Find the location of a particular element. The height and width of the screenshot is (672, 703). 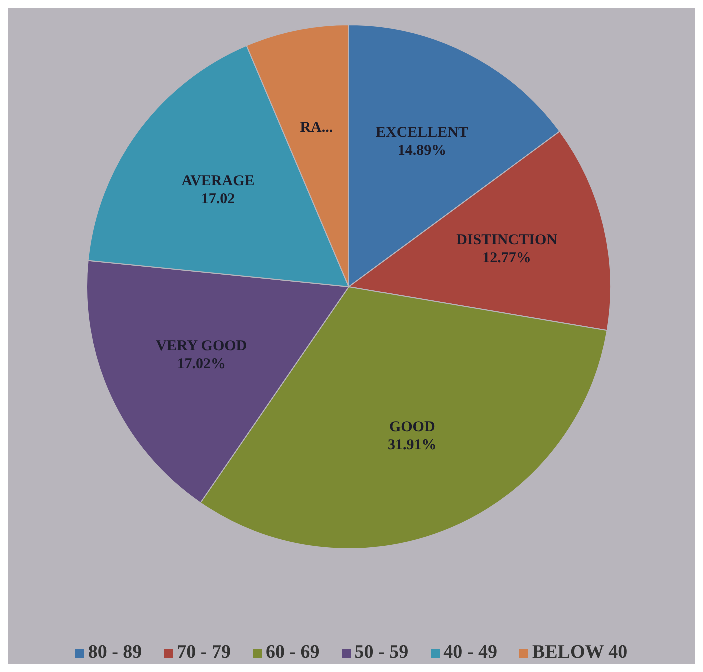

legend-label: 60 - 69 is located at coordinates (293, 653).